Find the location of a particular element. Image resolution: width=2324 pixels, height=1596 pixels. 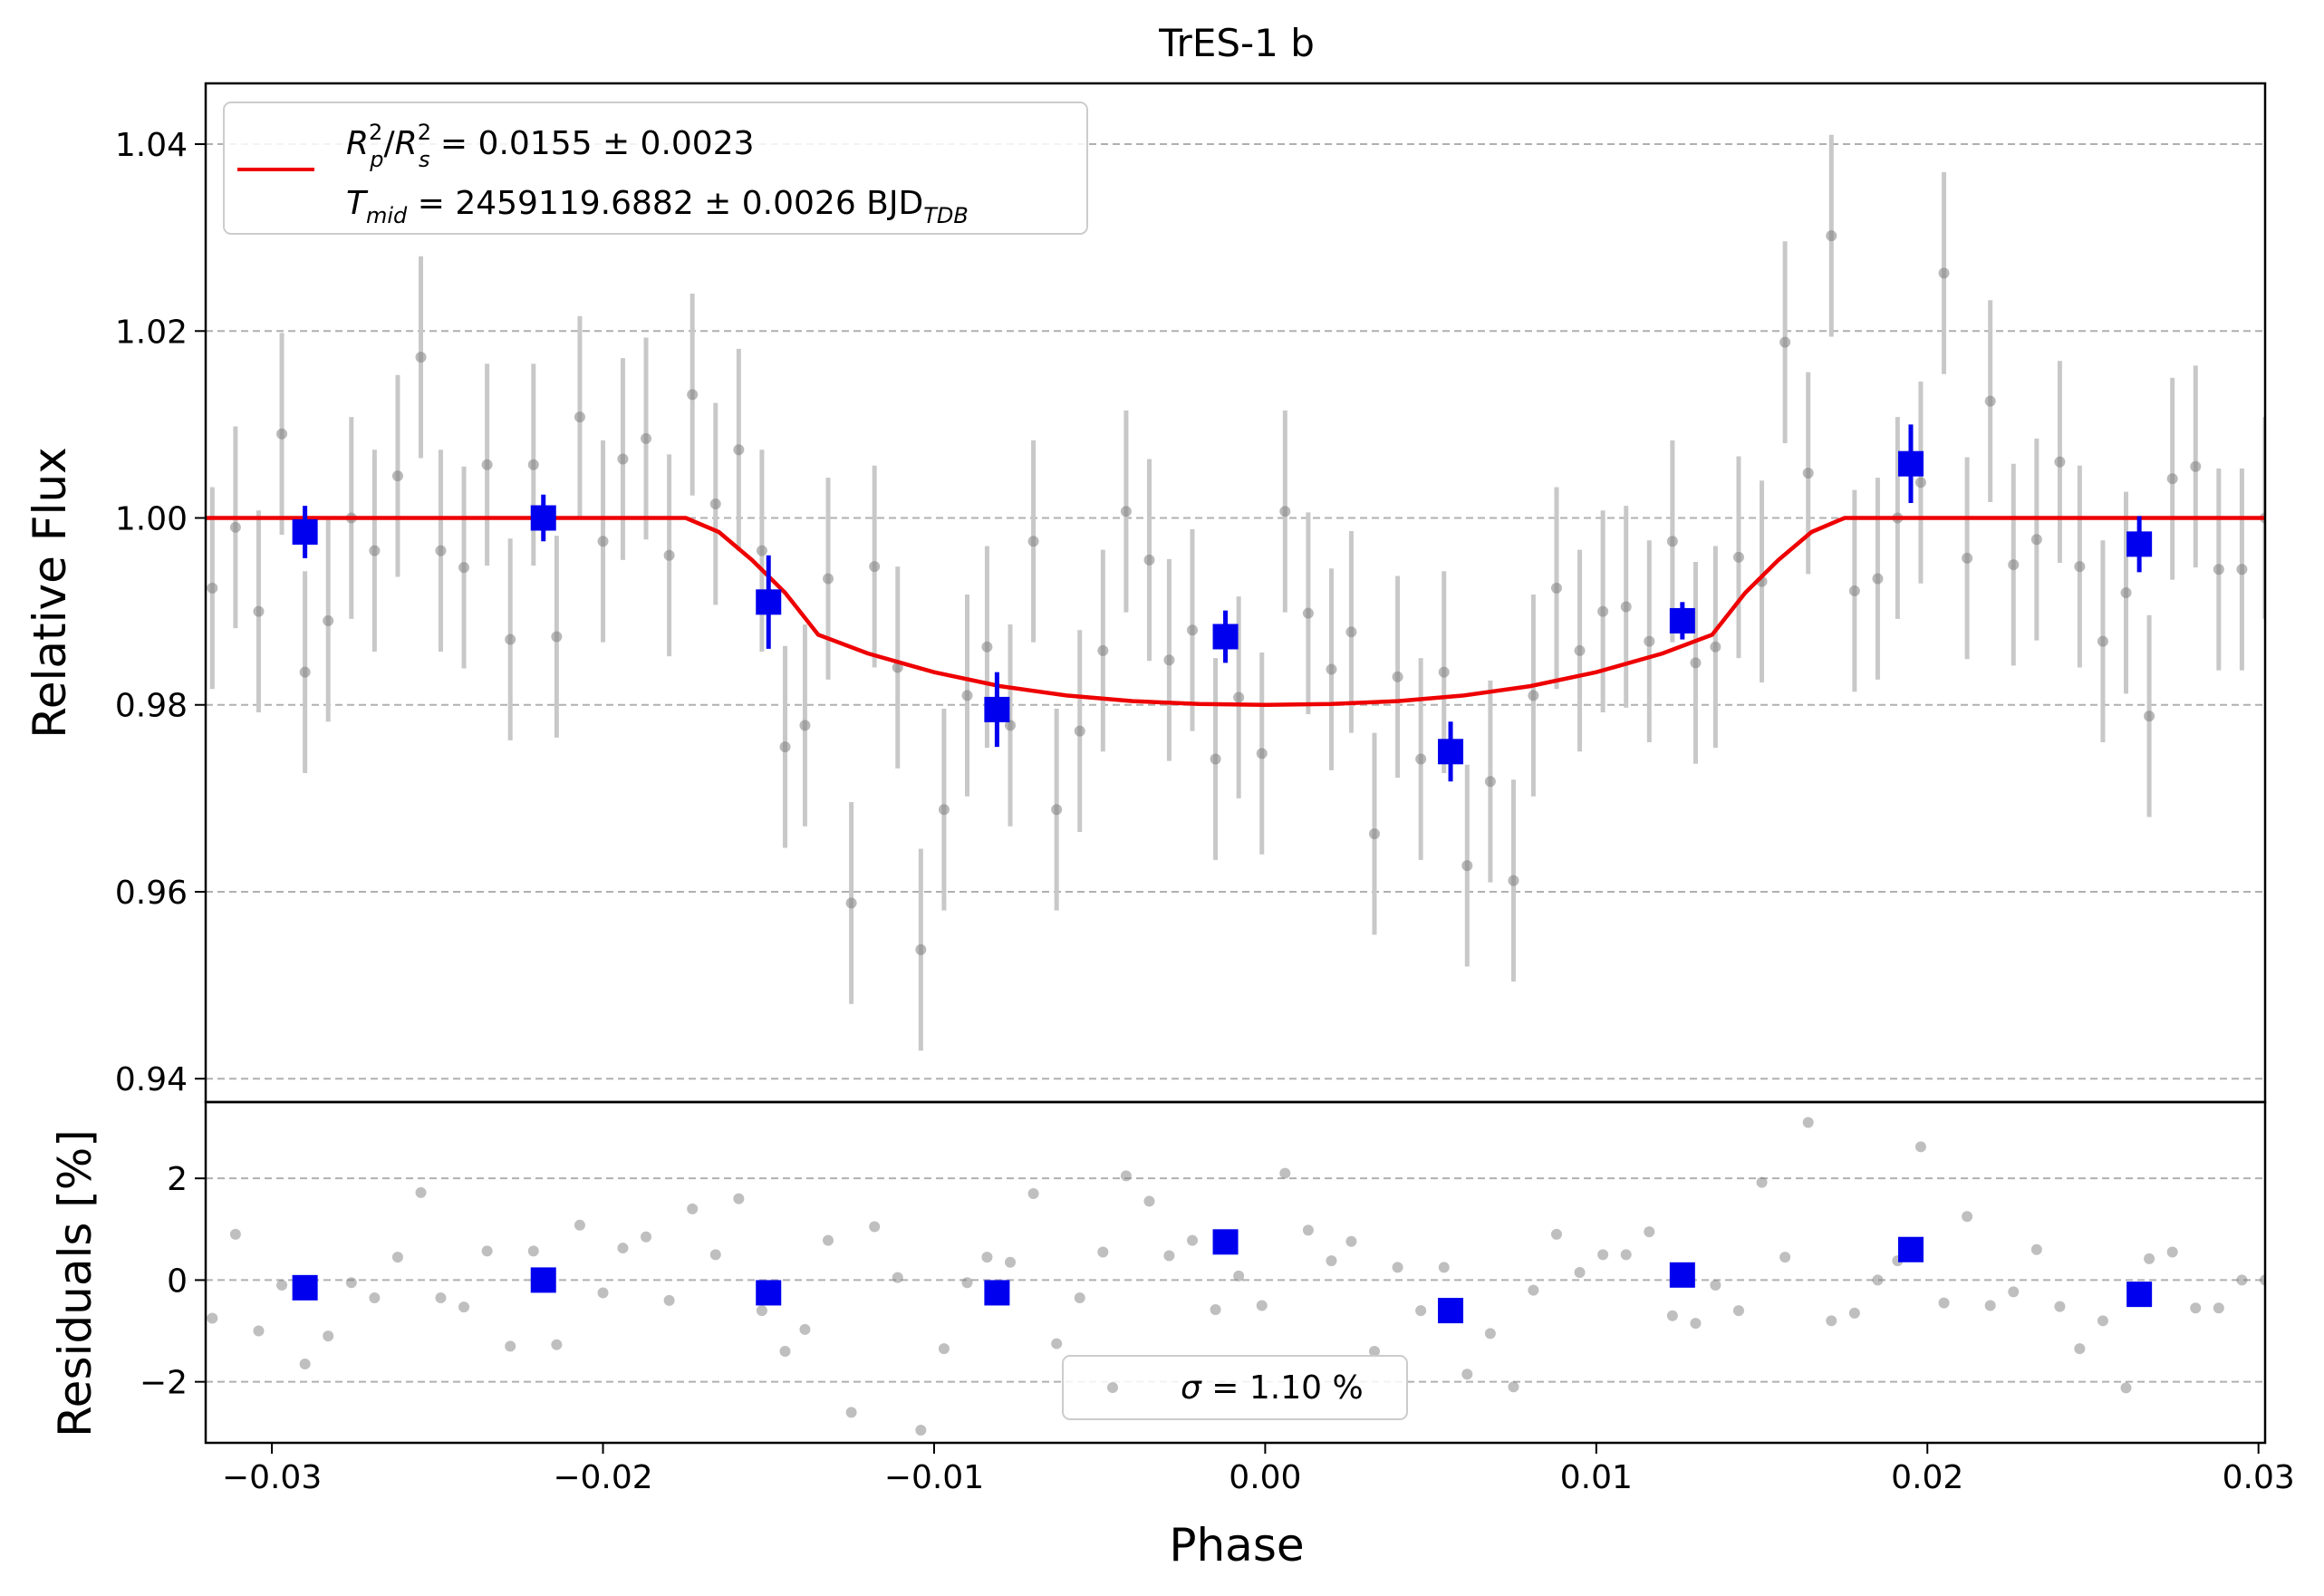

xaxis-label: Phase is located at coordinates (1236, 1545).